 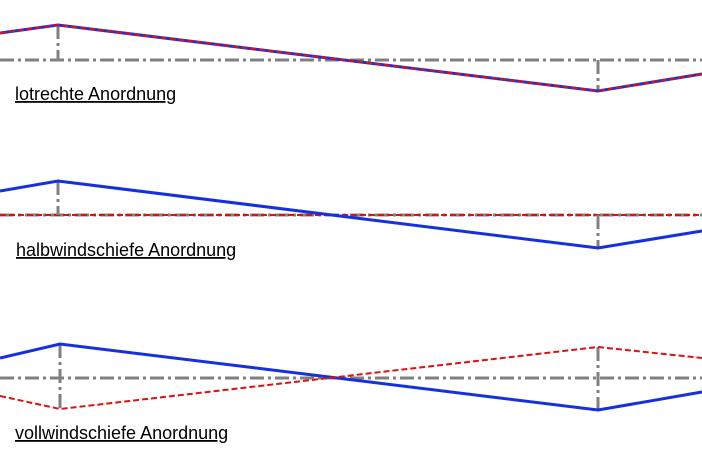 I want to click on label: lotrechte Anordnung, so click(x=95, y=94).